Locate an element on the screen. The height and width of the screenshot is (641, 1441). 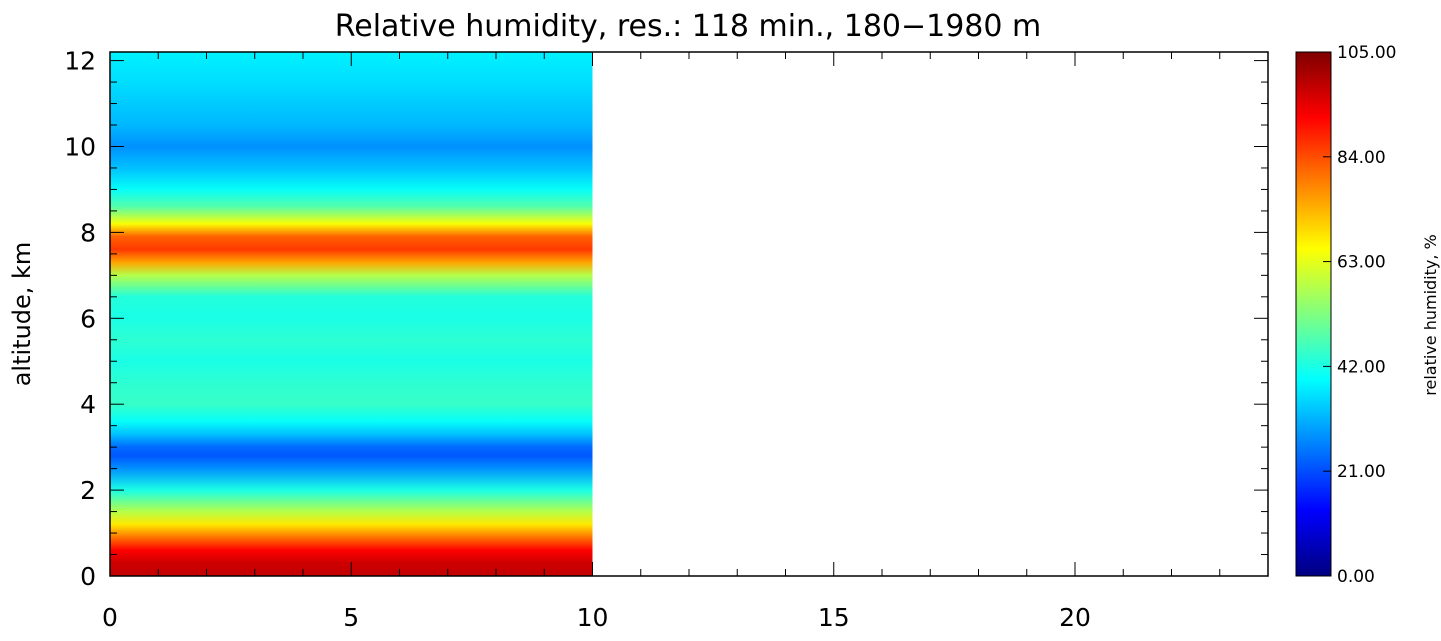
y-tick-label: 4 is located at coordinates (88, 404).